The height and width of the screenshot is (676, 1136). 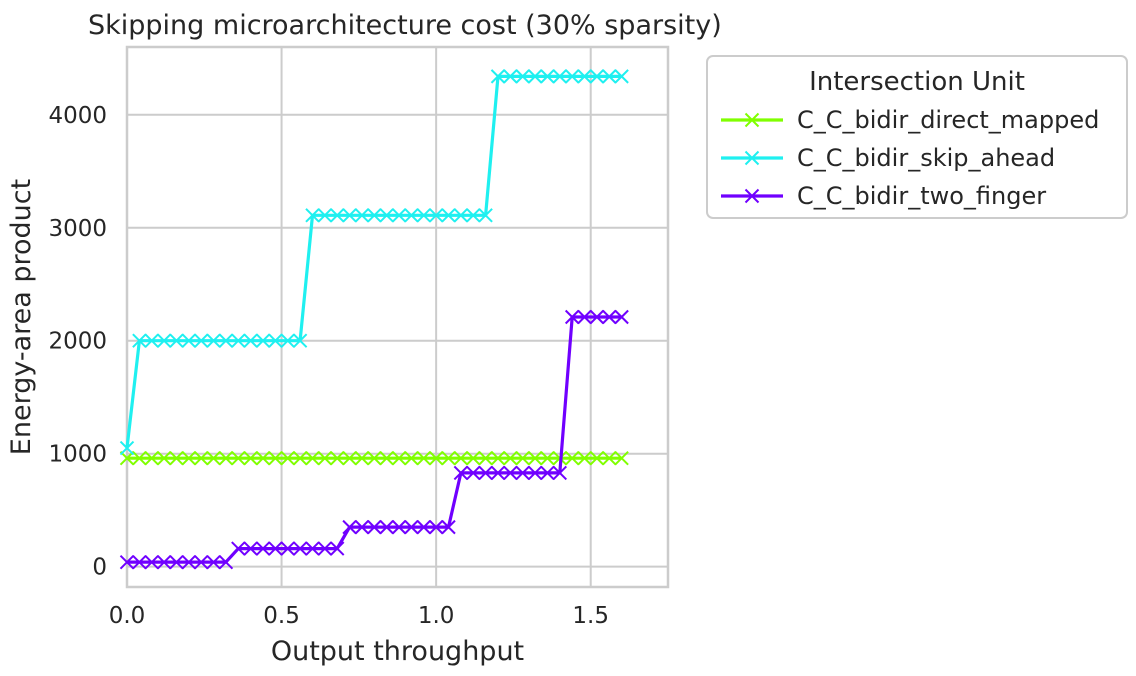 What do you see at coordinates (926, 158) in the screenshot?
I see `legend-label: C_C_bidir_skip_ahead` at bounding box center [926, 158].